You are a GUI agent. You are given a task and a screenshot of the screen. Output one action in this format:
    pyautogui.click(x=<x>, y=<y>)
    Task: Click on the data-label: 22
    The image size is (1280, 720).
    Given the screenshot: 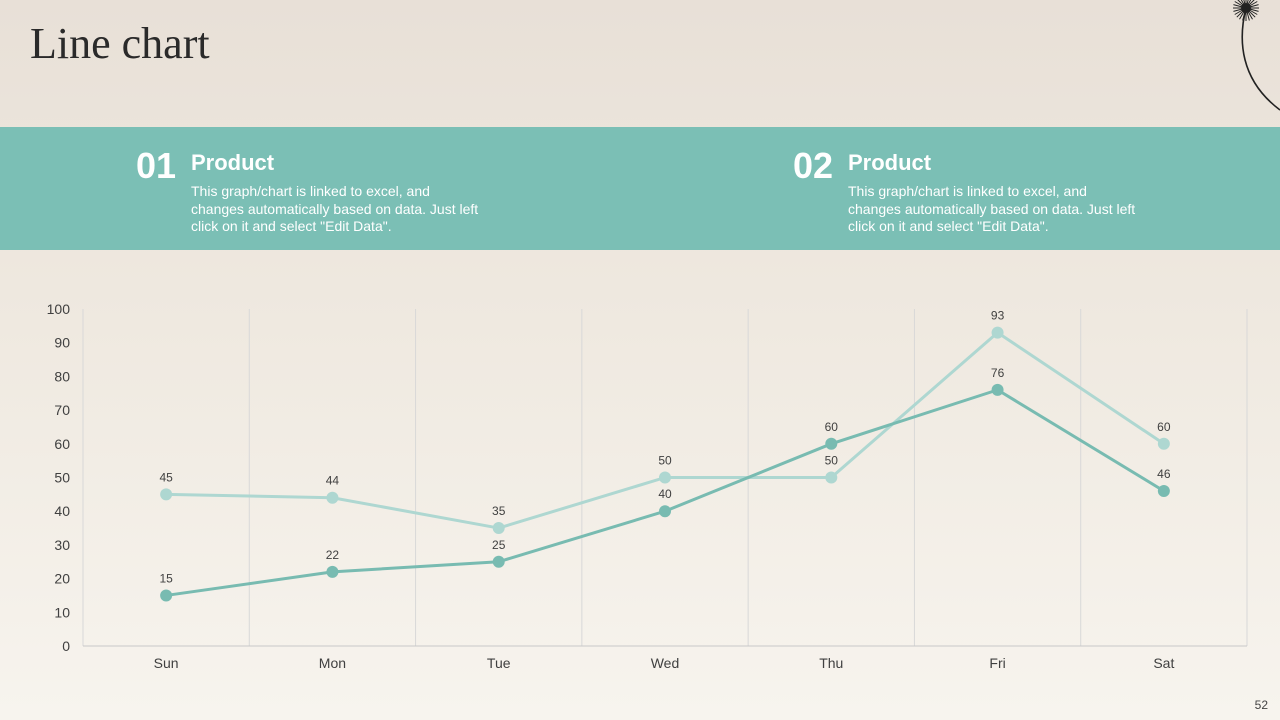 What is the action you would take?
    pyautogui.click(x=333, y=555)
    